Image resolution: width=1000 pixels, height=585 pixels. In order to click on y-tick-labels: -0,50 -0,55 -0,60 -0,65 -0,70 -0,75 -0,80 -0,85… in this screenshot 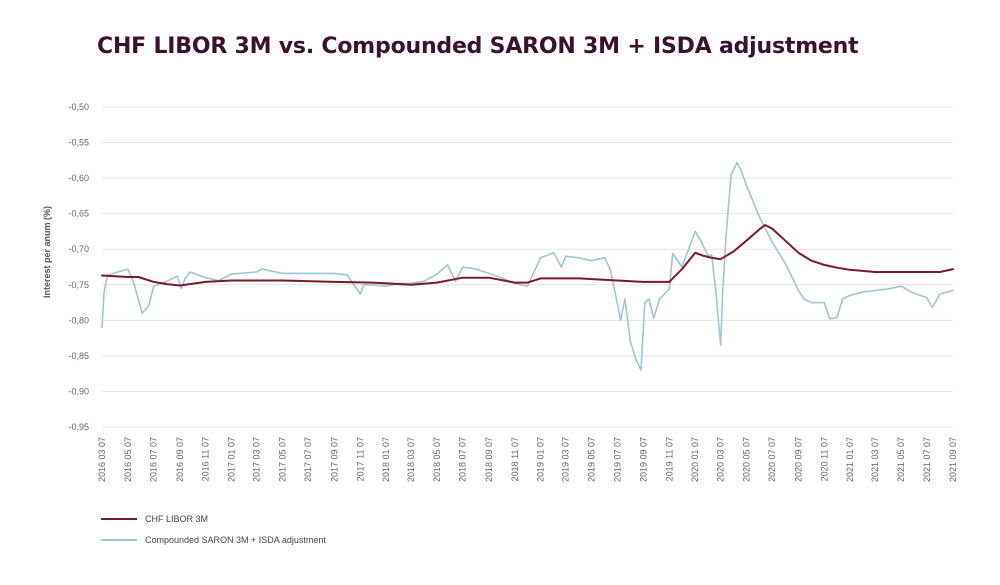, I will do `click(78, 267)`.